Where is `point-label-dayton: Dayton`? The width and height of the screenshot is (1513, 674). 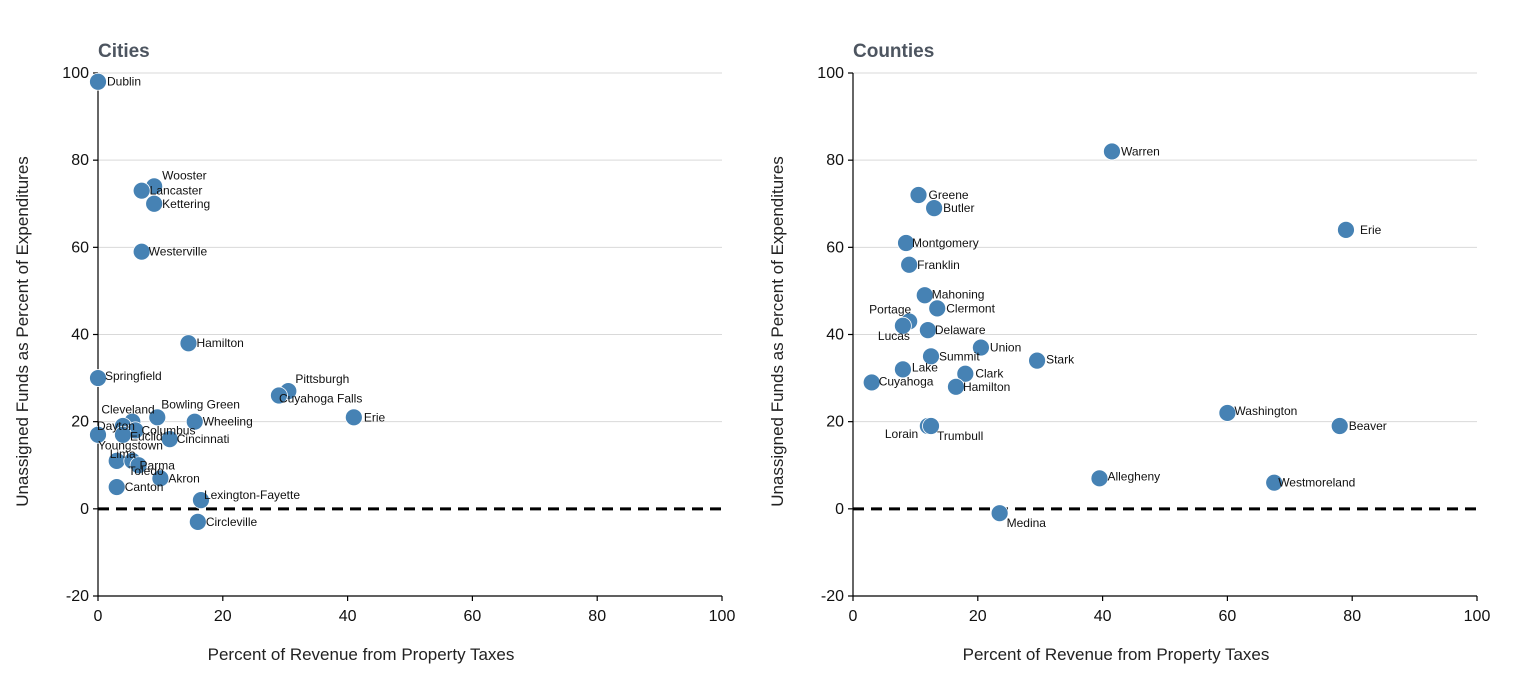
point-label-dayton: Dayton is located at coordinates (116, 426).